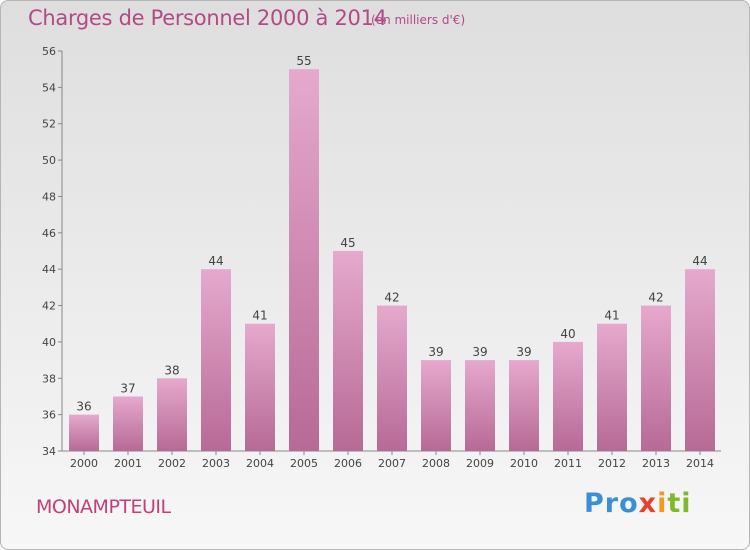 This screenshot has height=550, width=750. Describe the element at coordinates (49, 451) in the screenshot. I see `y-tick-label: 34` at that location.